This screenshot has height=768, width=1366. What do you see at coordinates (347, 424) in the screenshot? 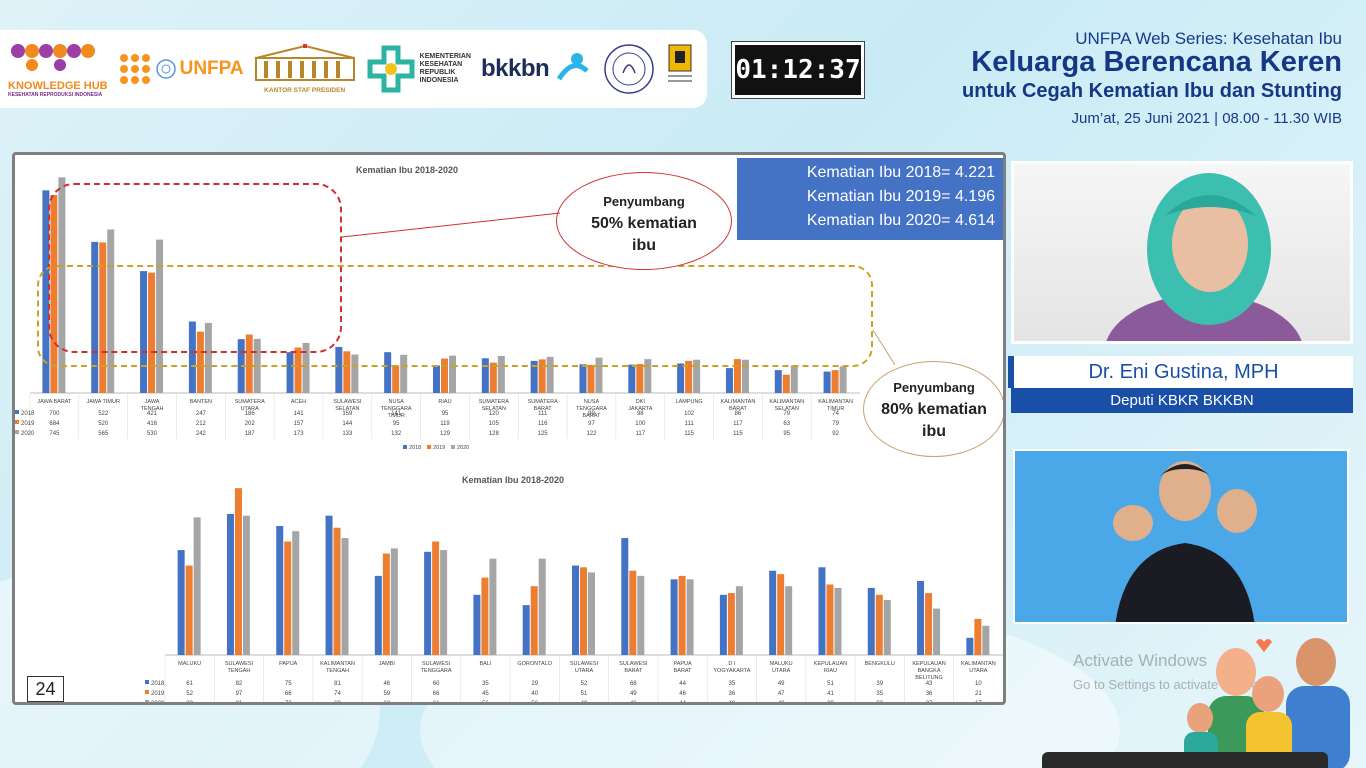
I see `table-value-2019: 144` at bounding box center [347, 424].